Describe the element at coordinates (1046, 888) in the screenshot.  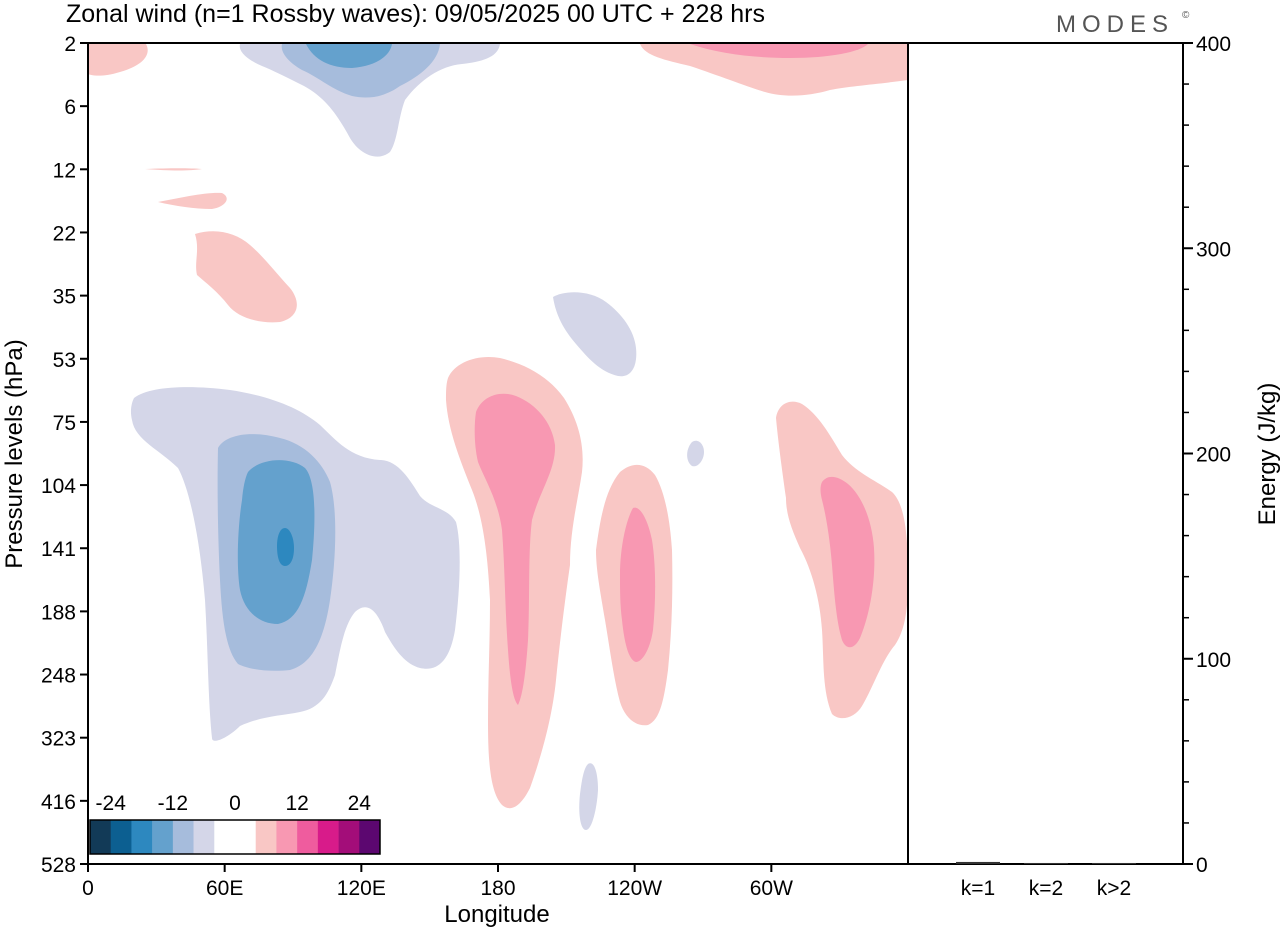
I see `bar-category-label: k=2` at that location.